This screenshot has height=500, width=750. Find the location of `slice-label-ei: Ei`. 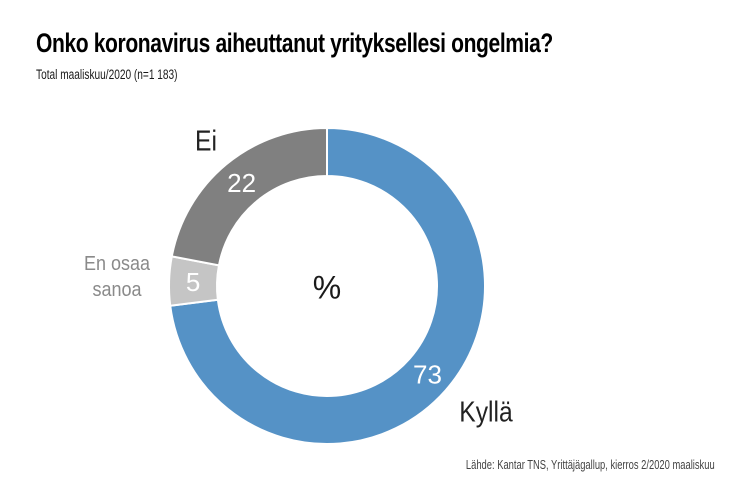

slice-label-ei: Ei is located at coordinates (206, 141).